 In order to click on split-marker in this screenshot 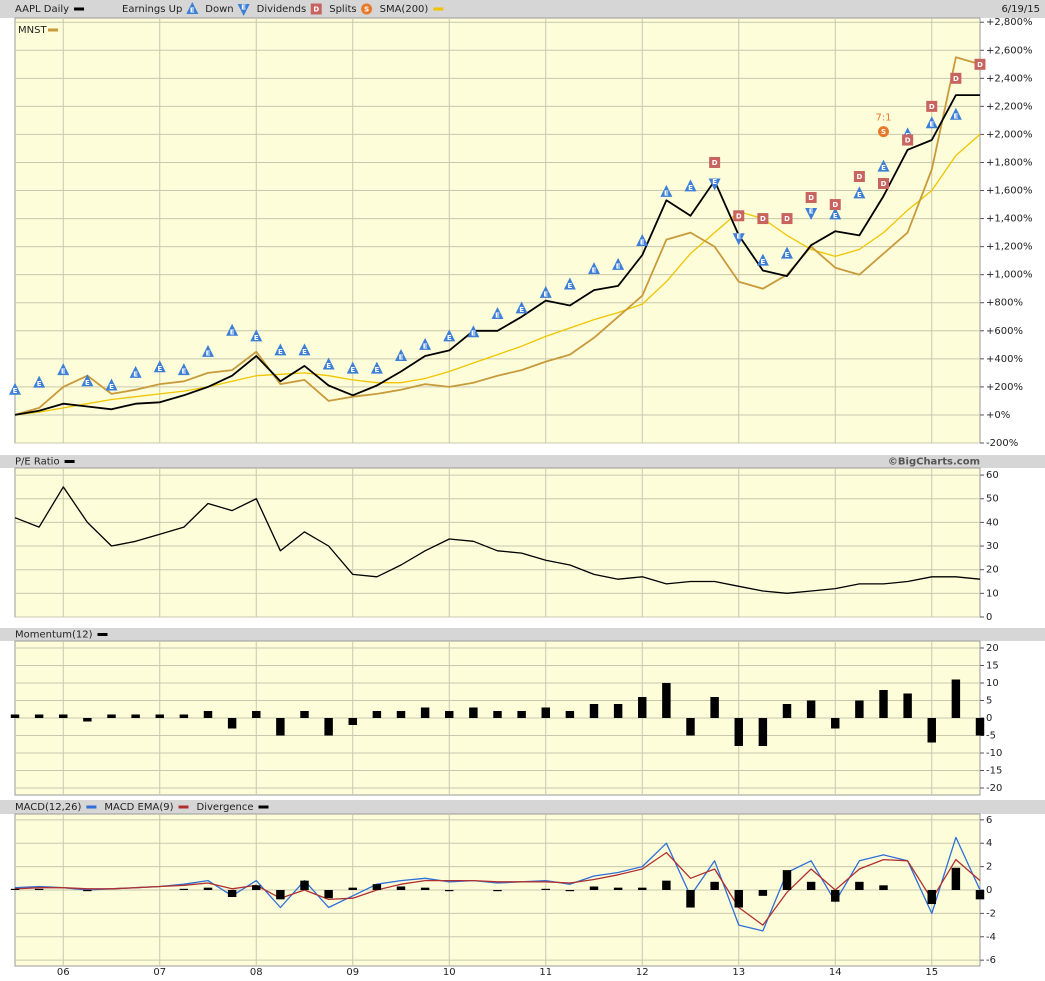, I will do `click(367, 9)`.